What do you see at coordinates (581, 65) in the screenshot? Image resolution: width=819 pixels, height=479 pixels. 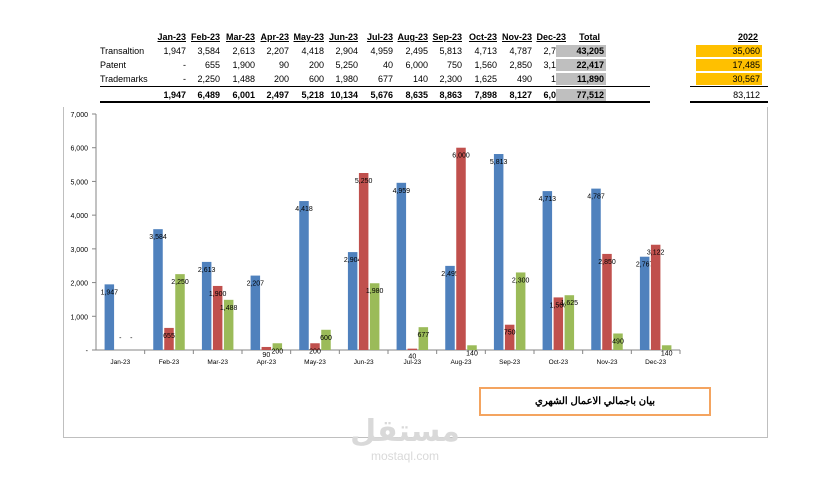 I see `row-total-cell: 22,417` at bounding box center [581, 65].